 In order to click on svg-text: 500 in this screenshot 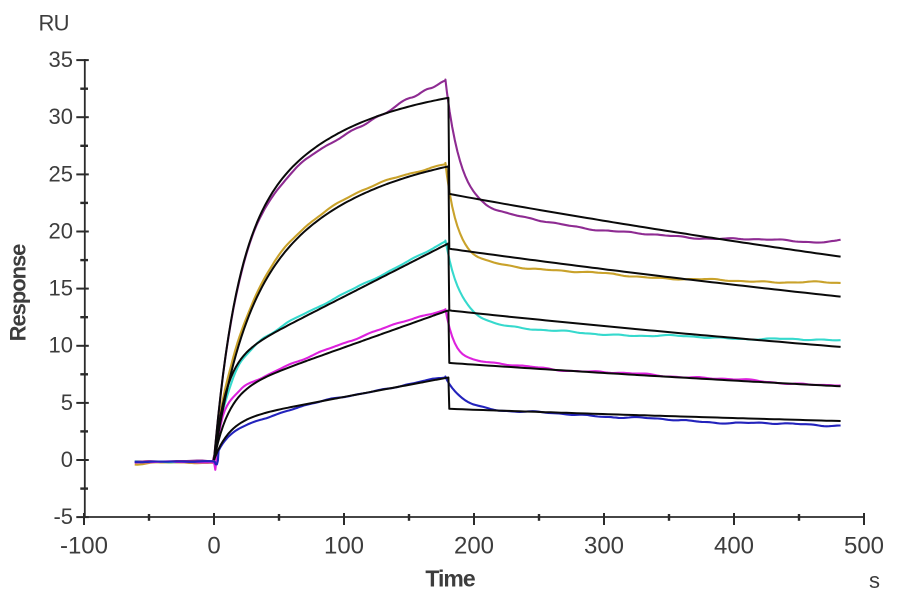, I will do `click(864, 546)`.